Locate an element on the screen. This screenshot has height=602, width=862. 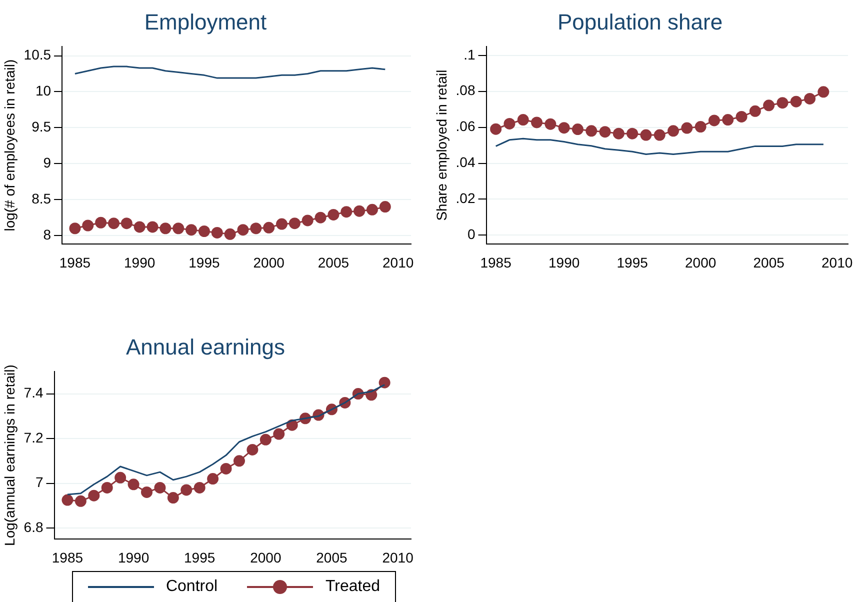
y-tick-label: 8.5 is located at coordinates (42, 198).